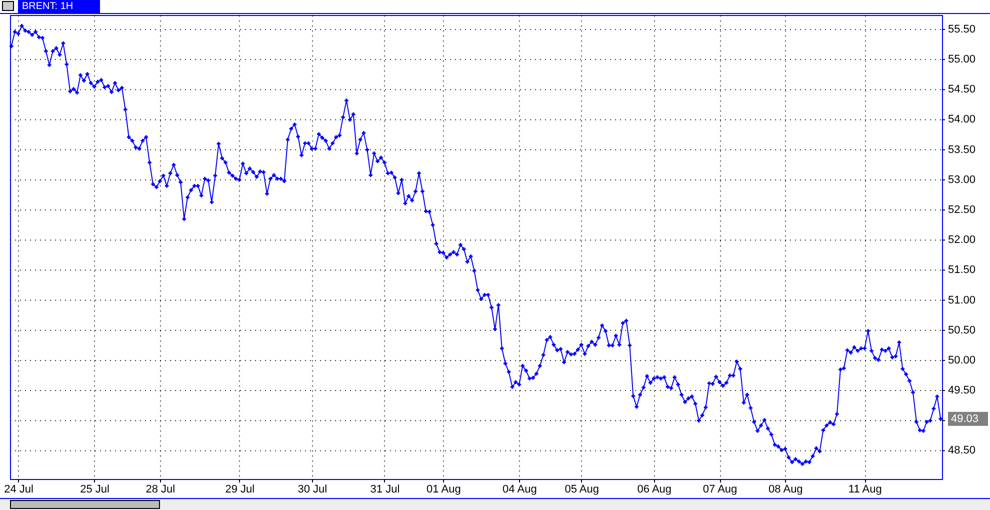  What do you see at coordinates (313, 490) in the screenshot?
I see `x-tick-label: 30 Jul` at bounding box center [313, 490].